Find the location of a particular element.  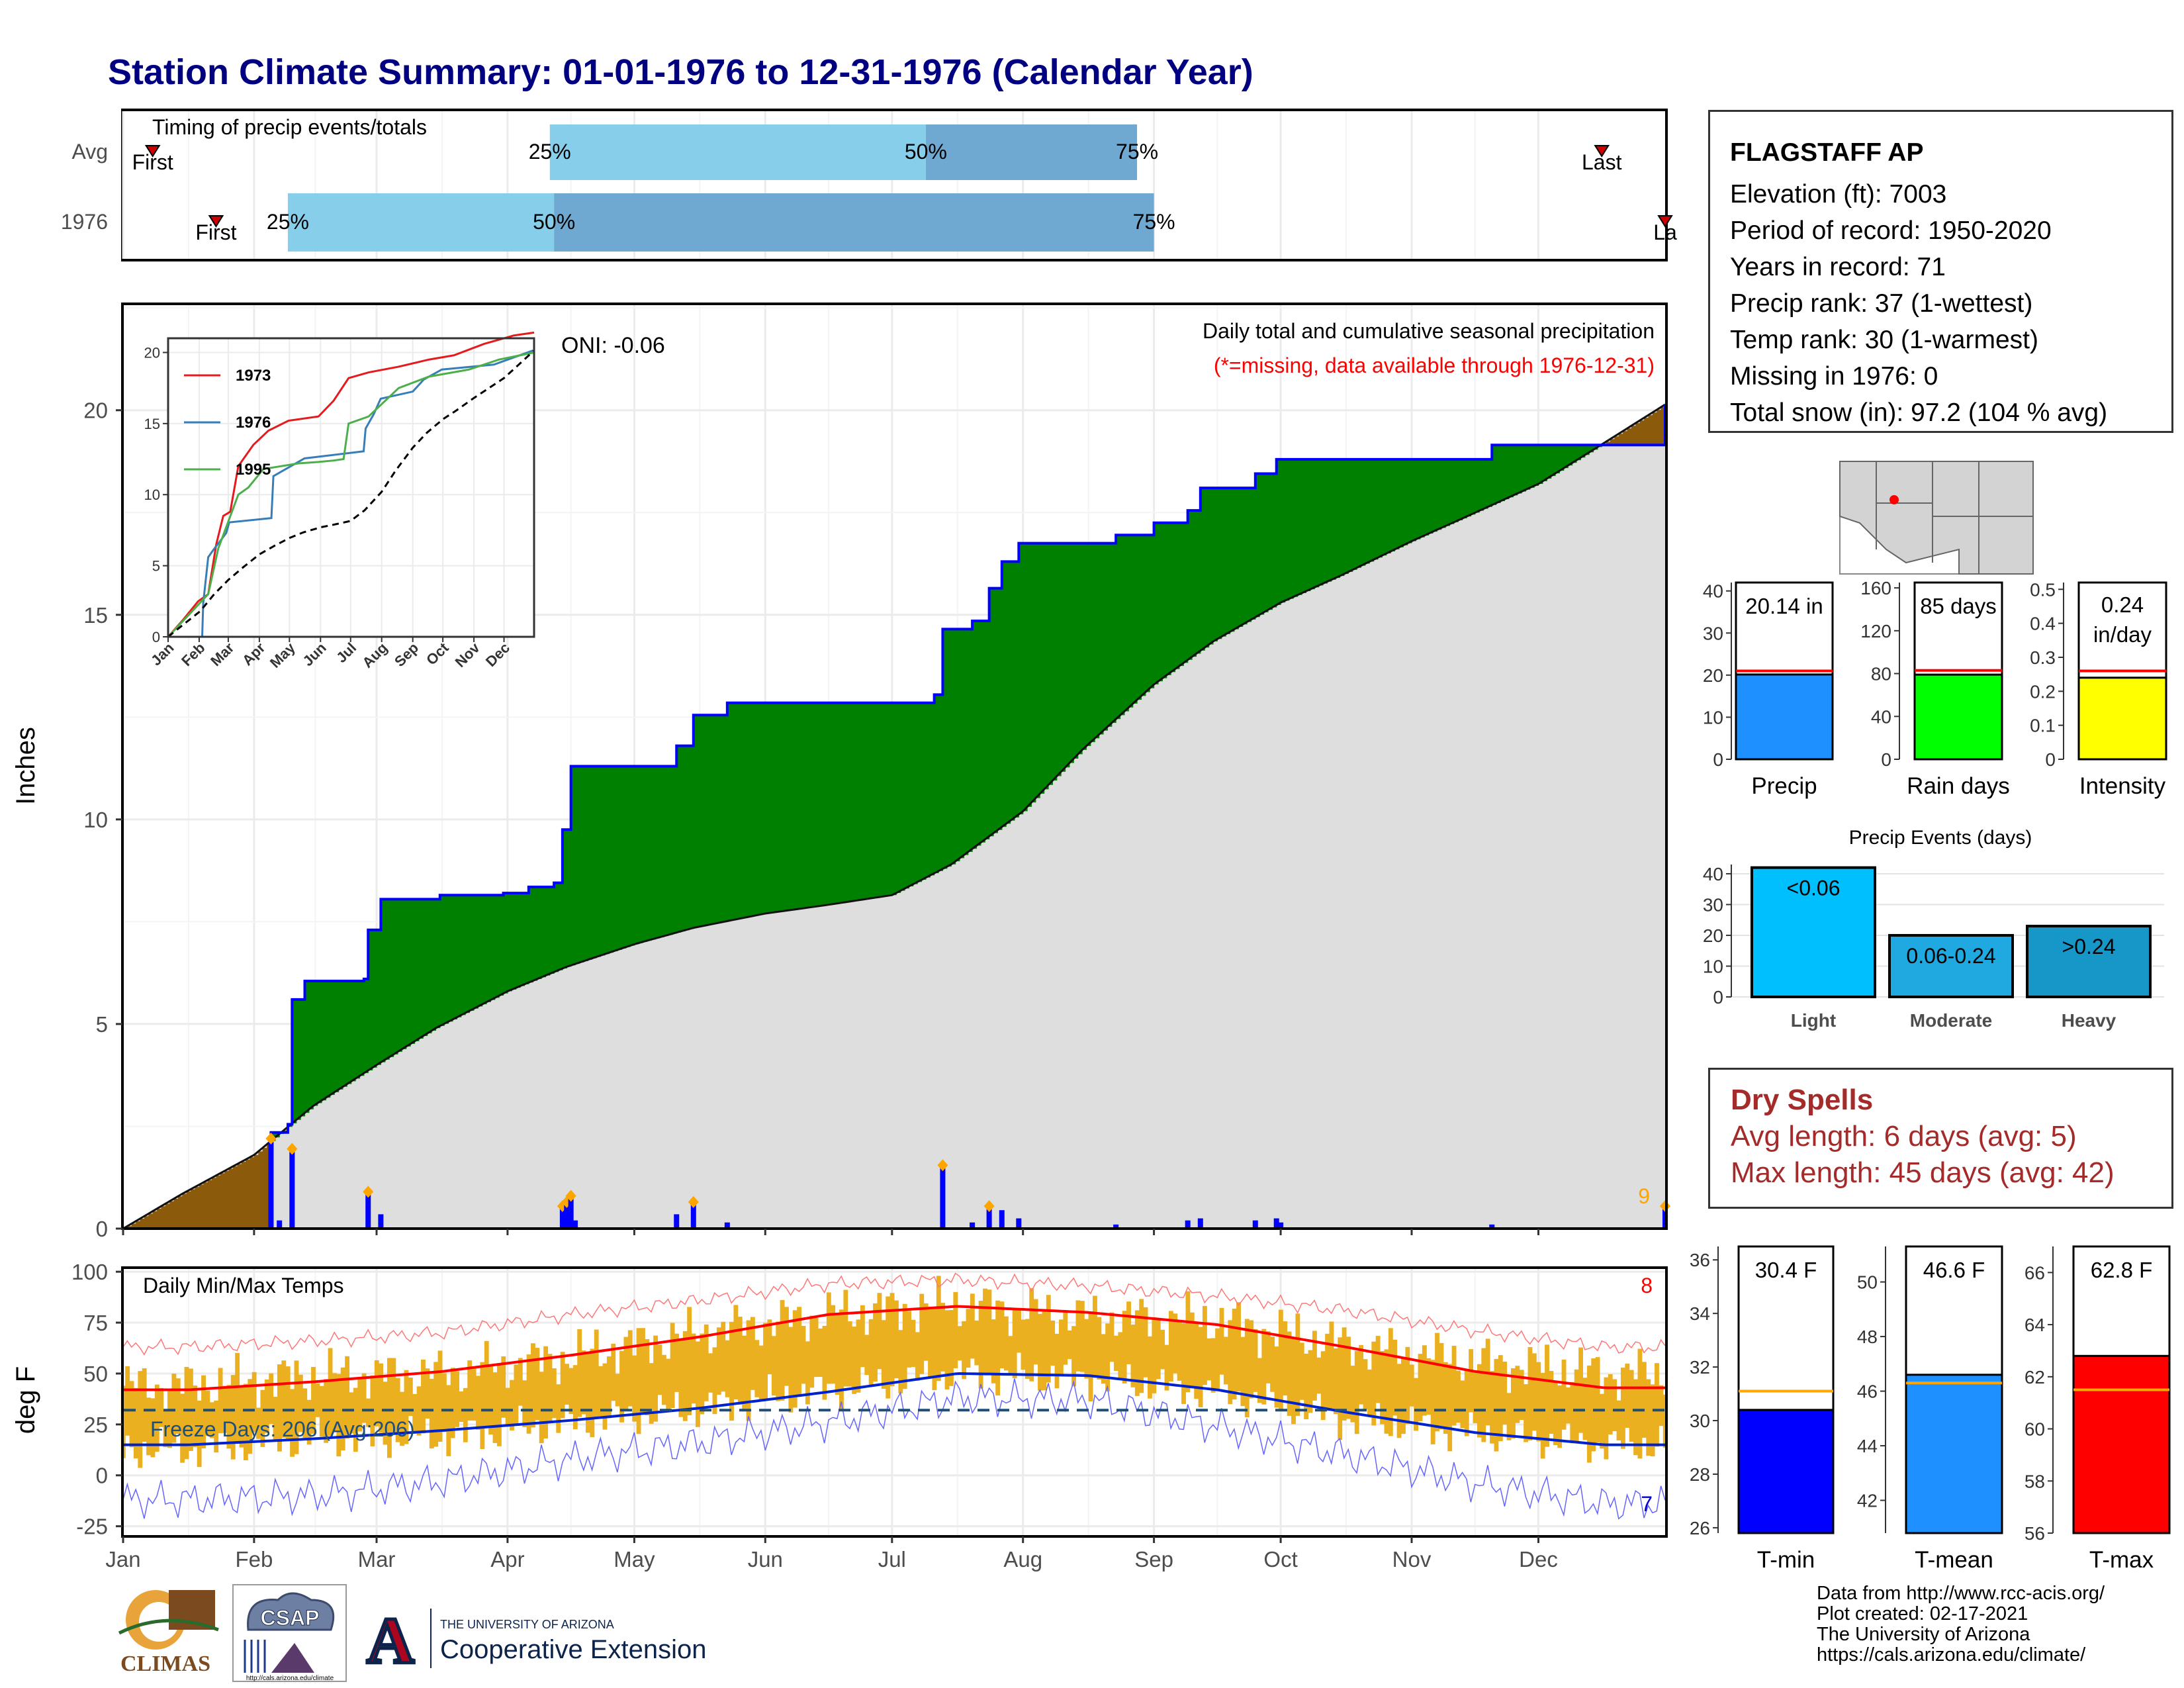

temp-total-y-tick-label: 46 is located at coordinates (1868, 1392).